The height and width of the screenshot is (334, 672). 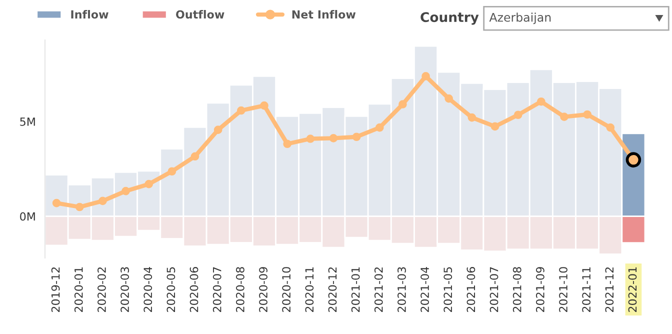 I want to click on x-tick-label: 2021-07, so click(x=494, y=289).